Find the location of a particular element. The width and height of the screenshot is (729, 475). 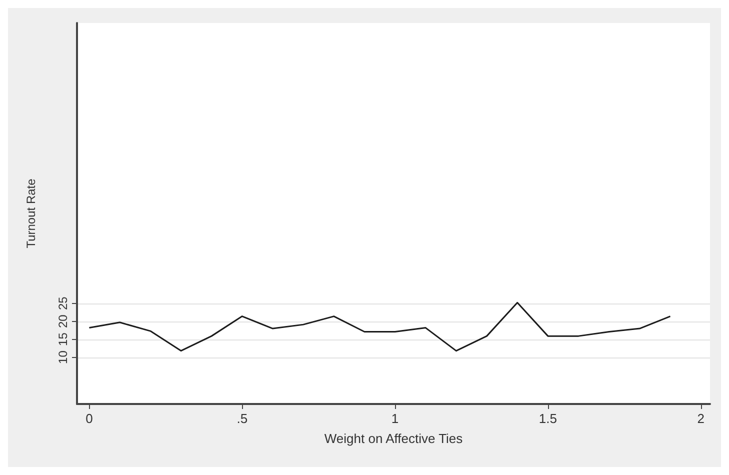

x-tick-label: 0 is located at coordinates (89, 418).